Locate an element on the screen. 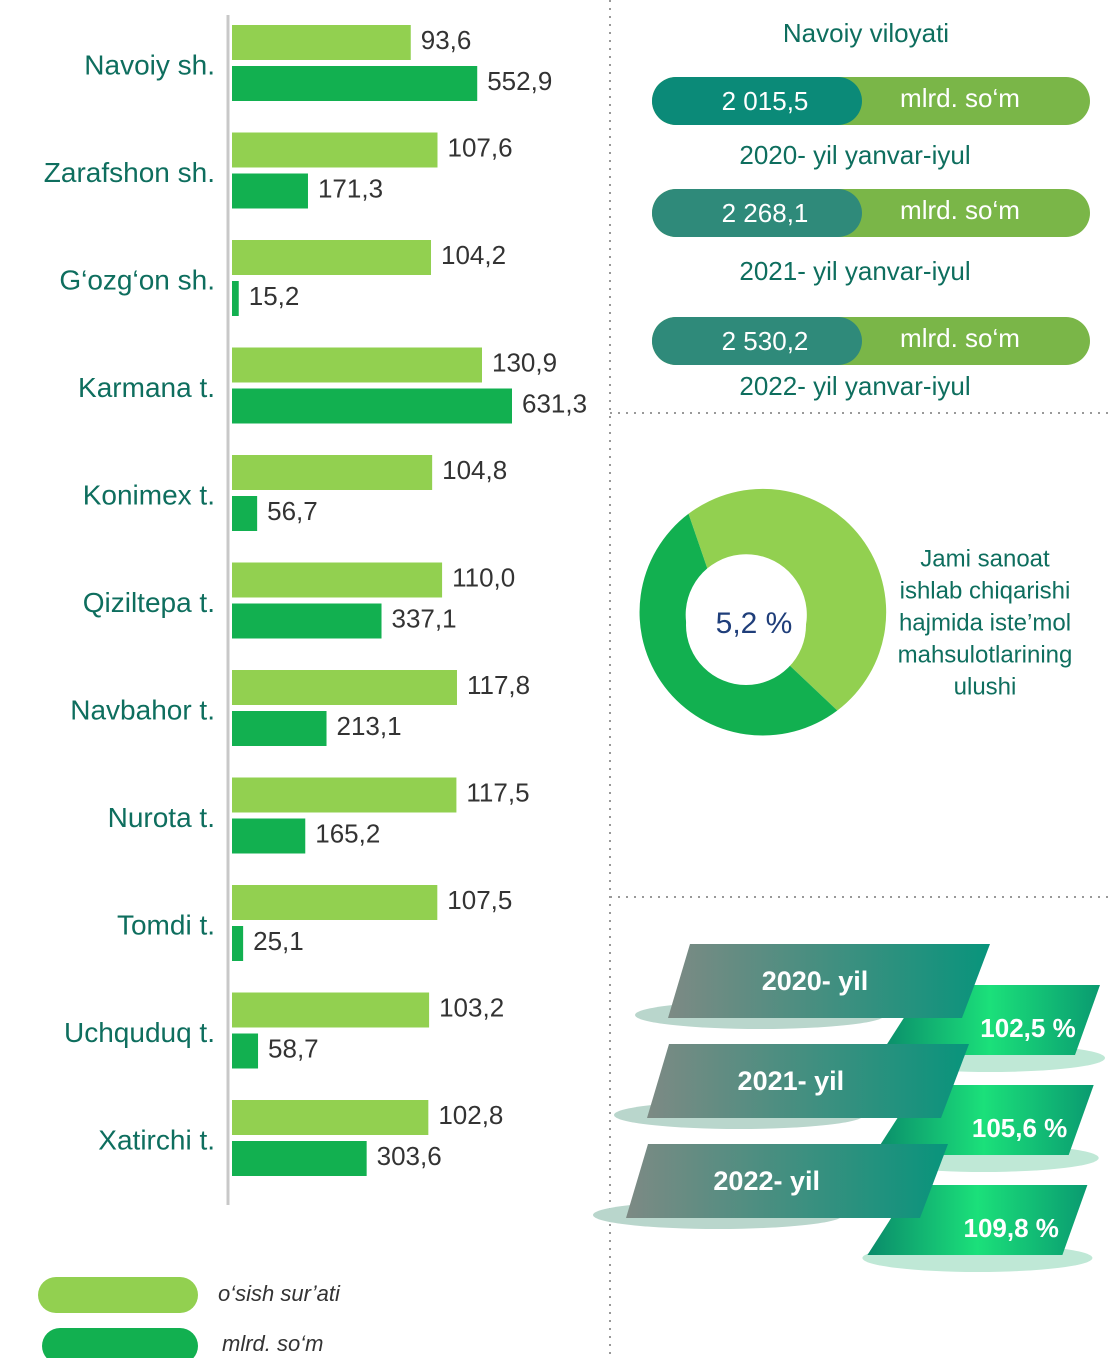  value-label: 25,1 is located at coordinates (278, 941).